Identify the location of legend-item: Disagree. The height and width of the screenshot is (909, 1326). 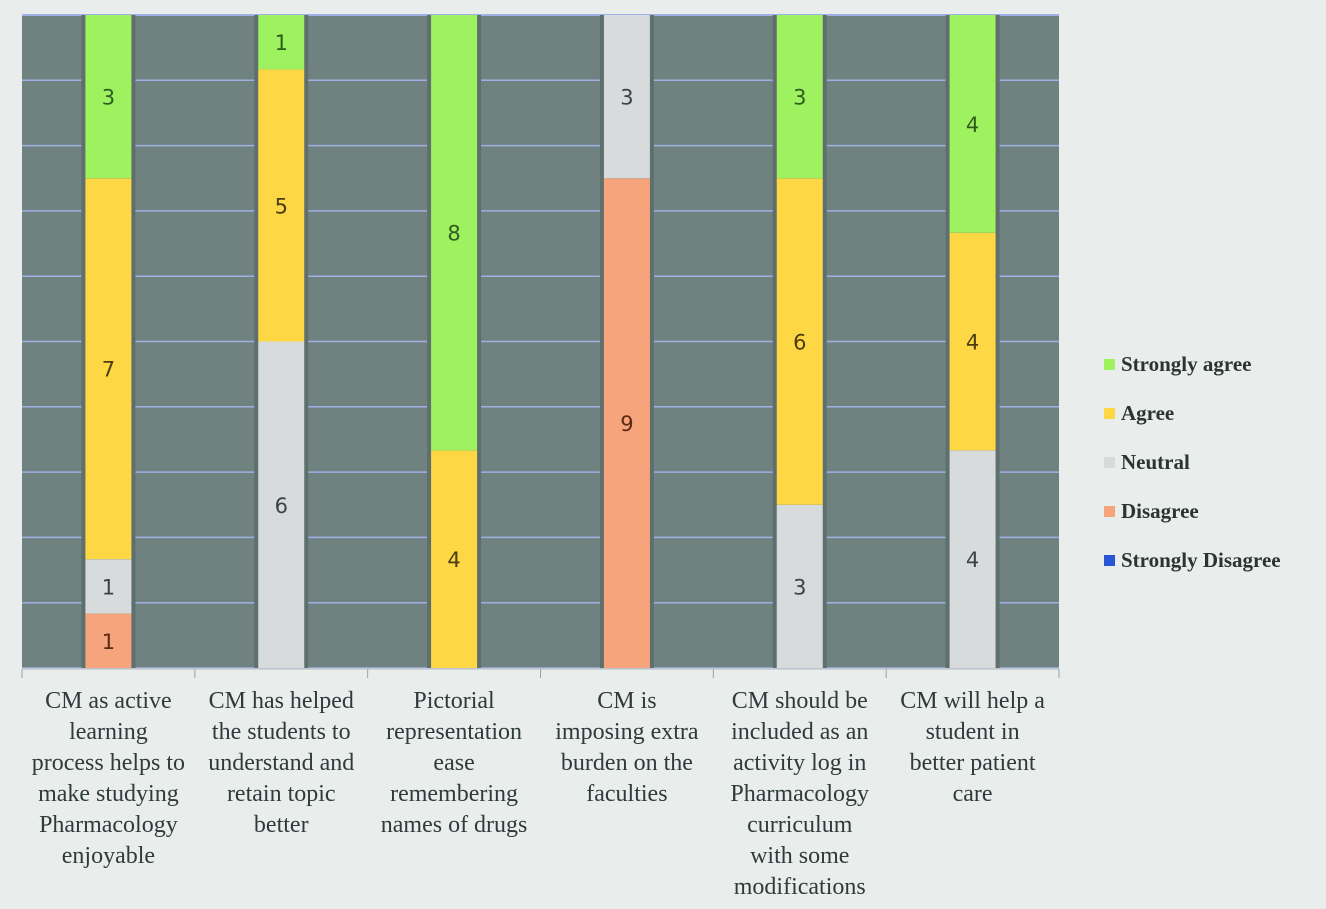
(1192, 511).